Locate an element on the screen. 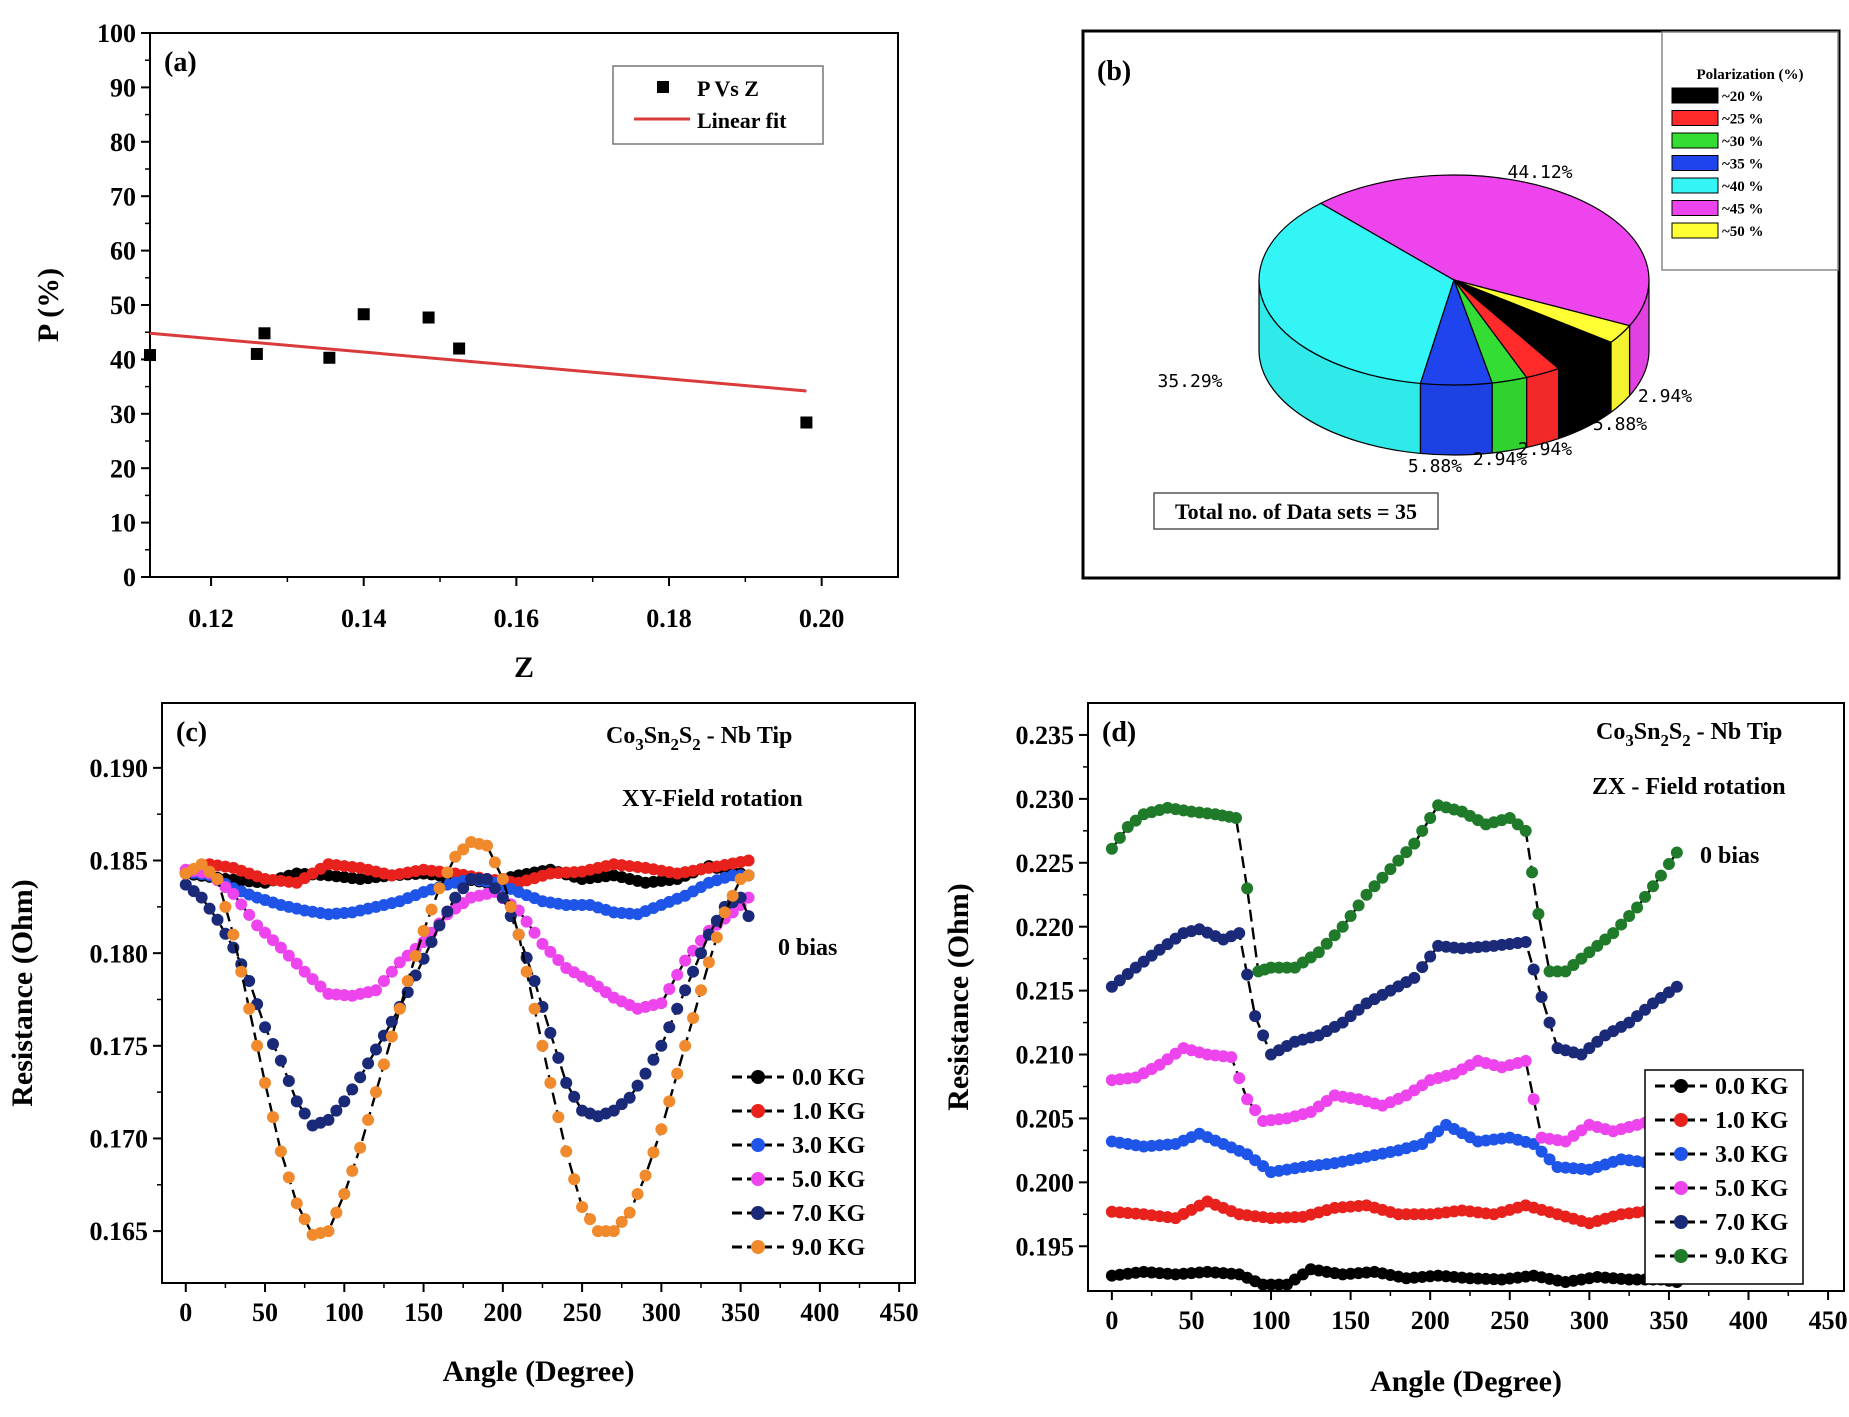 The height and width of the screenshot is (1417, 1849). y-tick-label: 20 is located at coordinates (123, 468).